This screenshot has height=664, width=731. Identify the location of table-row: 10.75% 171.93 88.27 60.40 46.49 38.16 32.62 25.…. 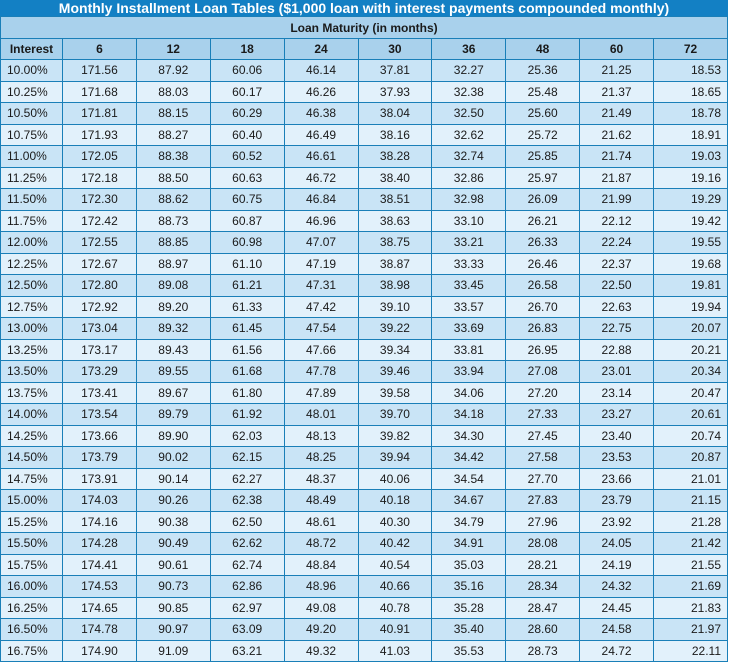
(364, 134).